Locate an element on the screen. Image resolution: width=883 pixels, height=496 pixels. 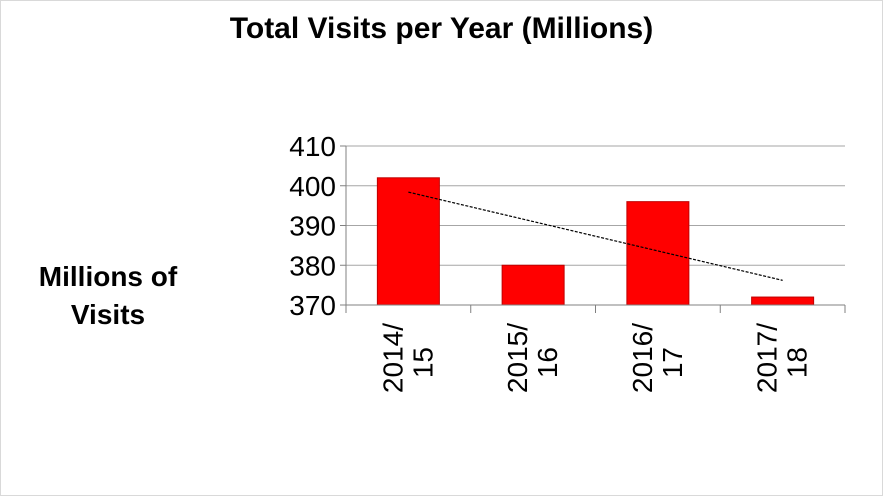
x-category-label-line-1: 2014/ is located at coordinates (392, 358).